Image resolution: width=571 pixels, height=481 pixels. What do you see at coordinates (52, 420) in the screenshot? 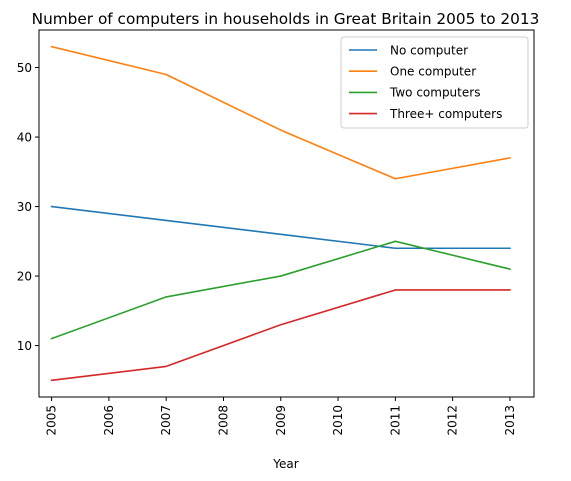
I see `x-tick-label-0: 2005` at bounding box center [52, 420].